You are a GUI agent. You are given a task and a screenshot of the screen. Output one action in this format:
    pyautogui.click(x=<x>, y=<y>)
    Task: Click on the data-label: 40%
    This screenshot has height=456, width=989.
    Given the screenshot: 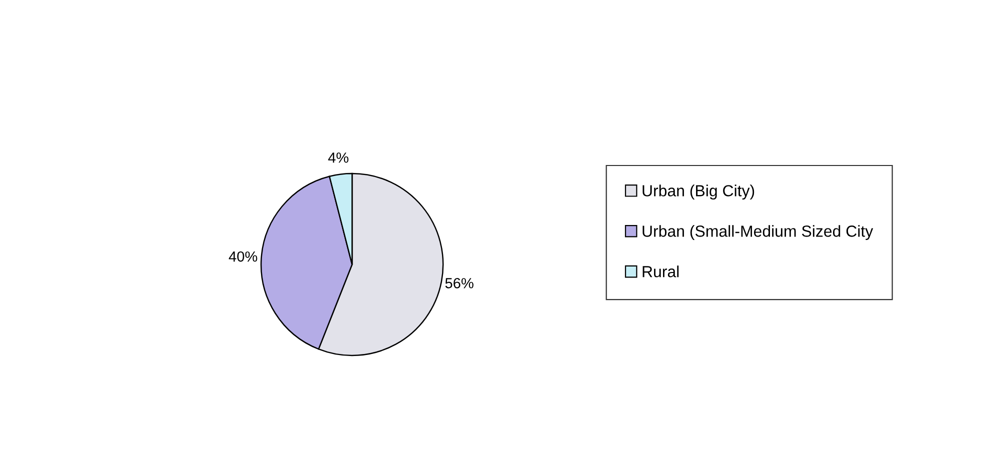 What is the action you would take?
    pyautogui.click(x=243, y=256)
    